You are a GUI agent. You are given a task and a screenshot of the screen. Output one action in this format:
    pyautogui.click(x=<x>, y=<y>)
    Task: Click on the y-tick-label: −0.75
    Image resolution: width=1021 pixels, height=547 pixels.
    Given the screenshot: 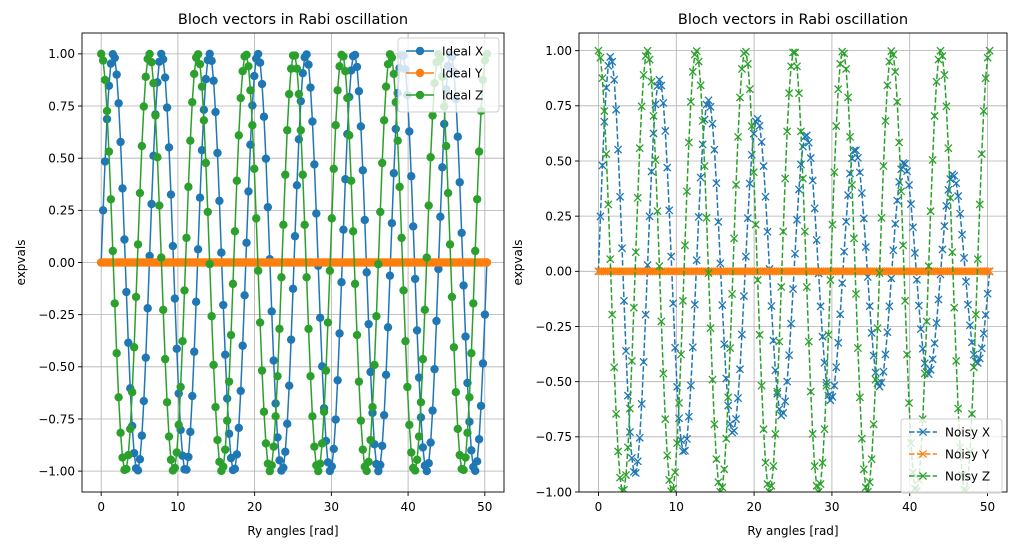 What is the action you would take?
    pyautogui.click(x=553, y=437)
    